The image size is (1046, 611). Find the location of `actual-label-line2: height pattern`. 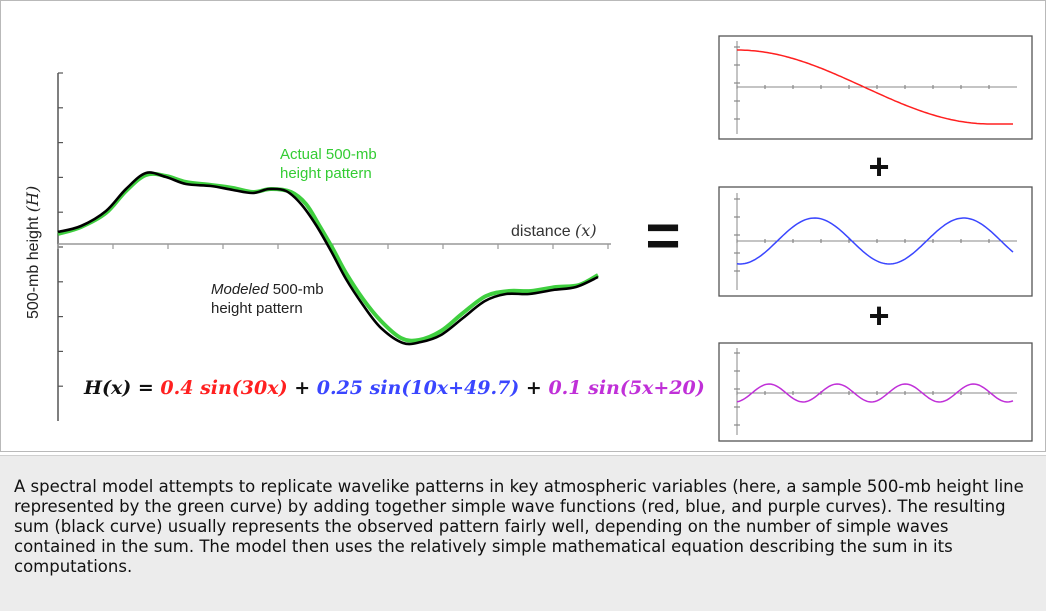

actual-label-line2: height pattern is located at coordinates (326, 173).